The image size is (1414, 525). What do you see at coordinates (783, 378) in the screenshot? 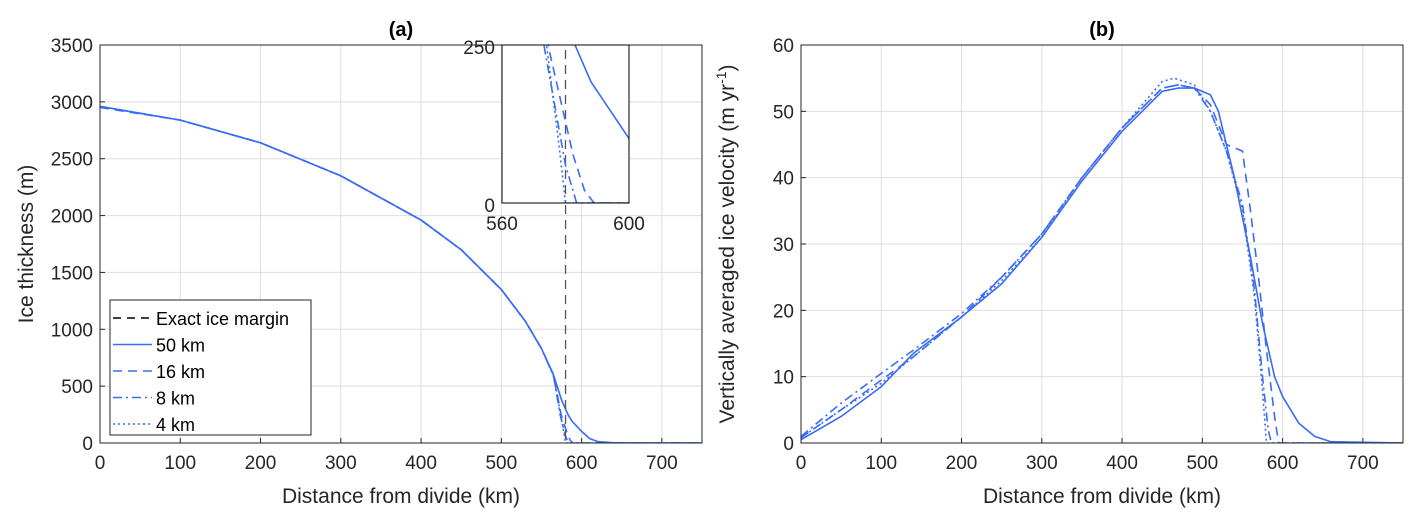
I see `y-tick-label: 10` at bounding box center [783, 378].